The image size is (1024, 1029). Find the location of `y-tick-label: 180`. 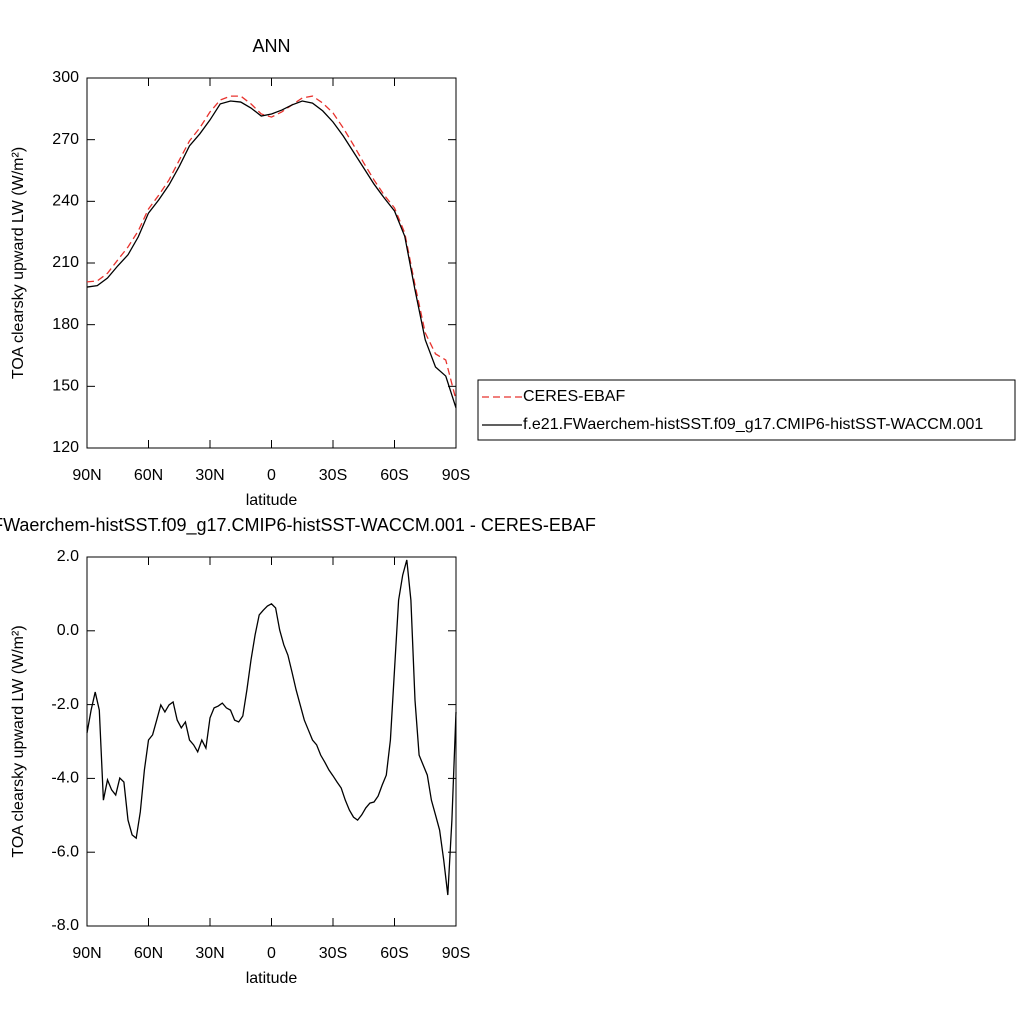

y-tick-label: 180 is located at coordinates (65, 324).